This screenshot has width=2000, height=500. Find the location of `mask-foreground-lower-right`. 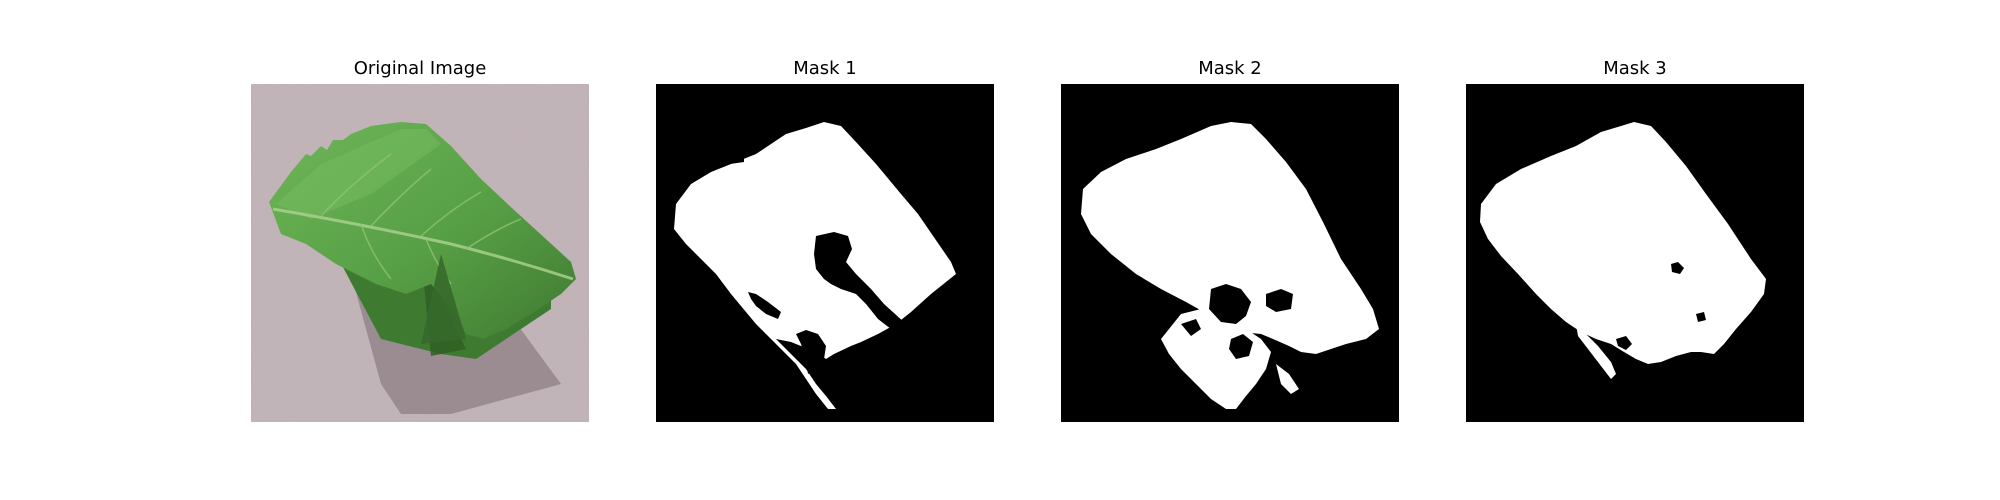

mask-foreground-lower-right is located at coordinates (1287, 379).